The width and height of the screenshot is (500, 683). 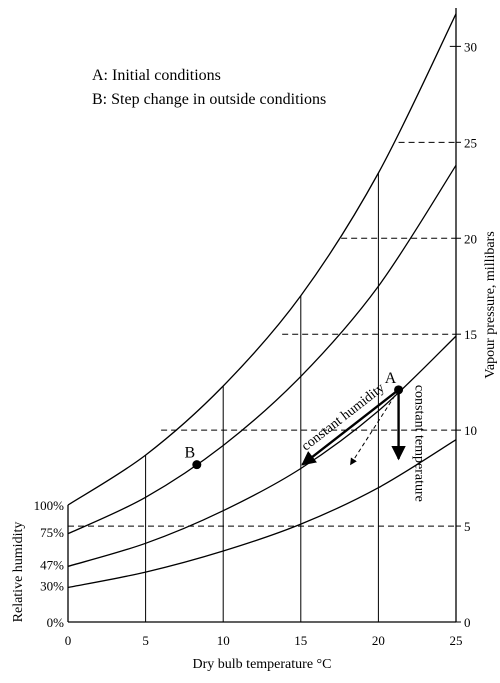 I want to click on rh-tick-47: 47%, so click(x=52, y=564).